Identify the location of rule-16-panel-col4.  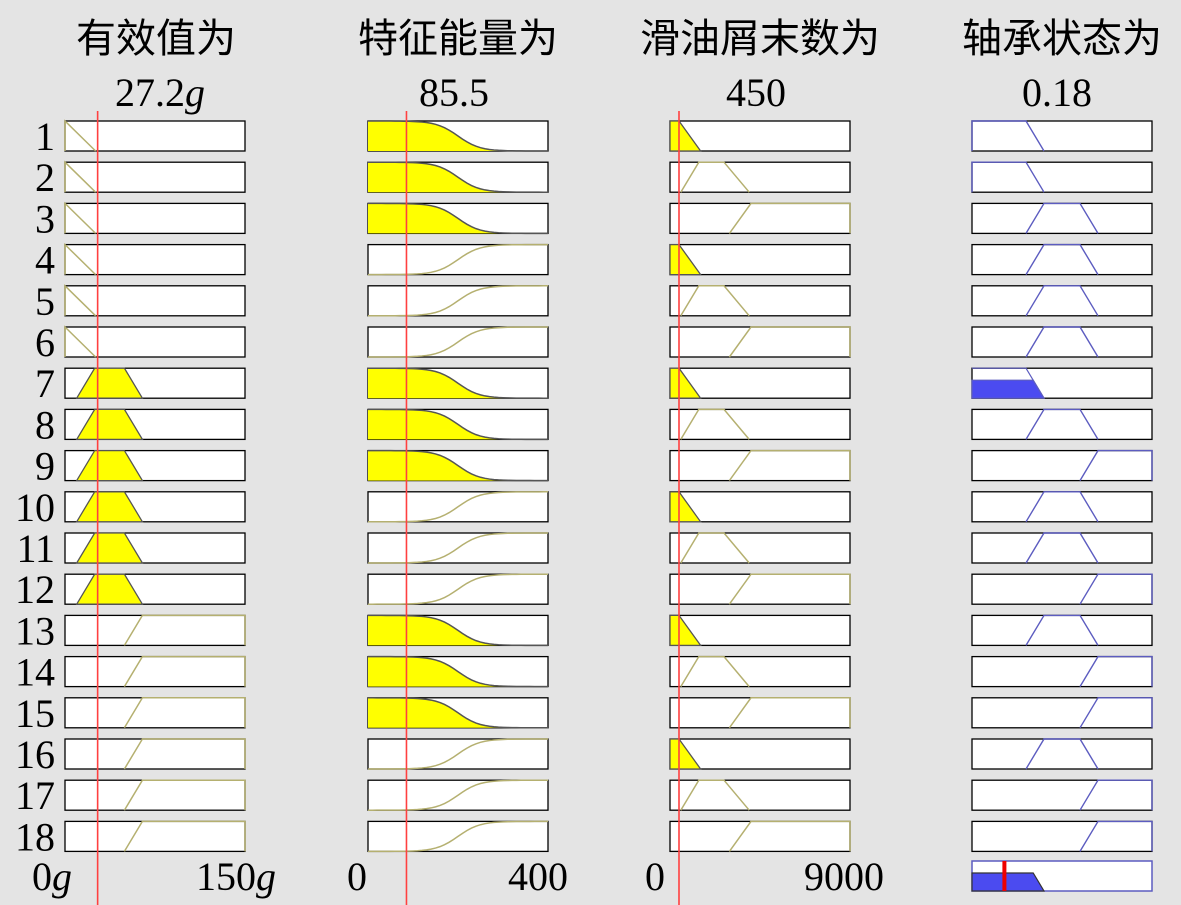
(1062, 754).